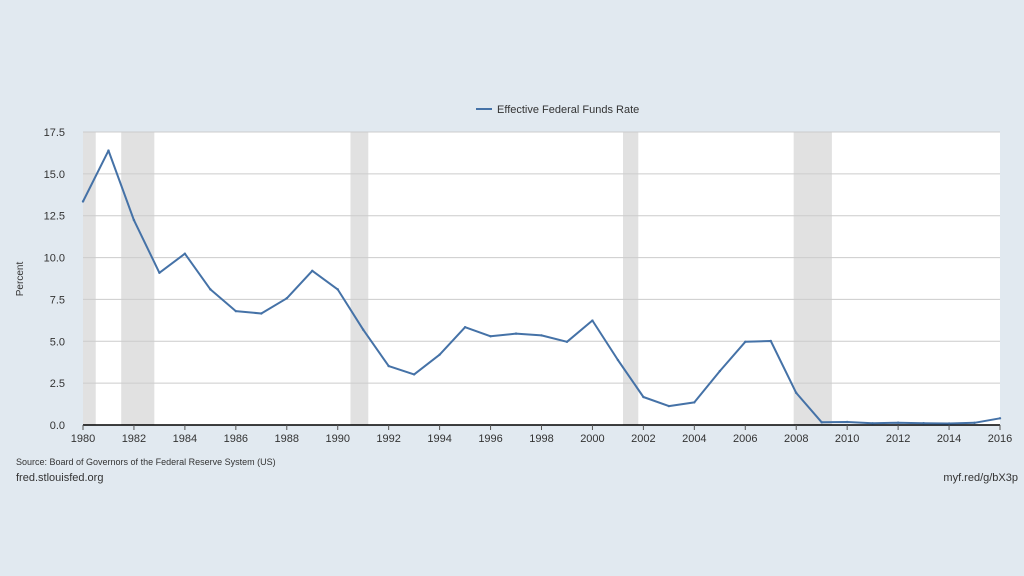 This screenshot has height=576, width=1024. What do you see at coordinates (337, 439) in the screenshot?
I see `x-tick-label: 1990` at bounding box center [337, 439].